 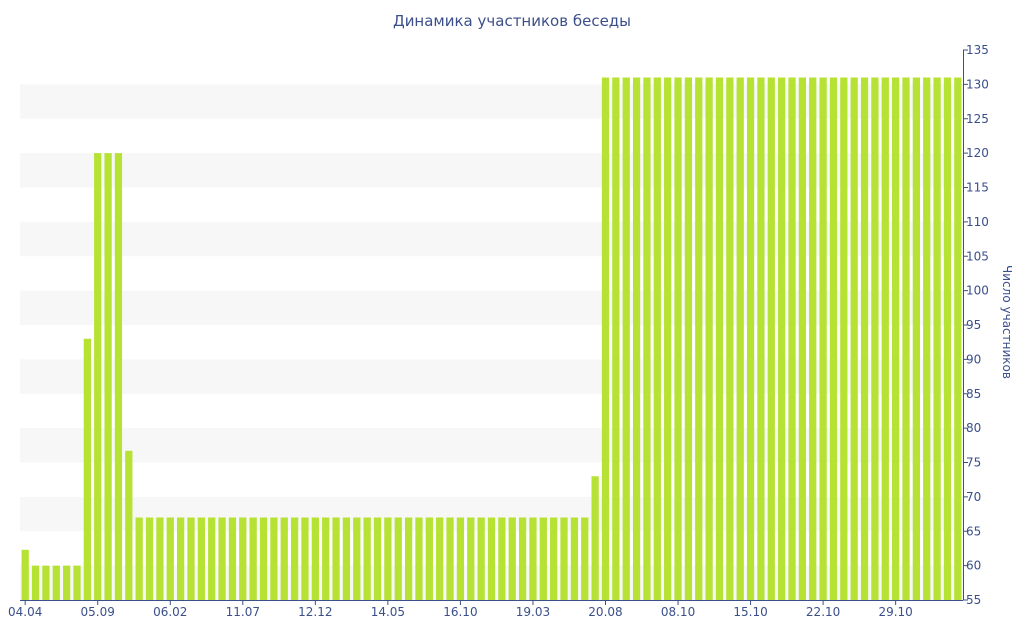 I want to click on x-tick-label: 04.04, so click(x=25, y=612).